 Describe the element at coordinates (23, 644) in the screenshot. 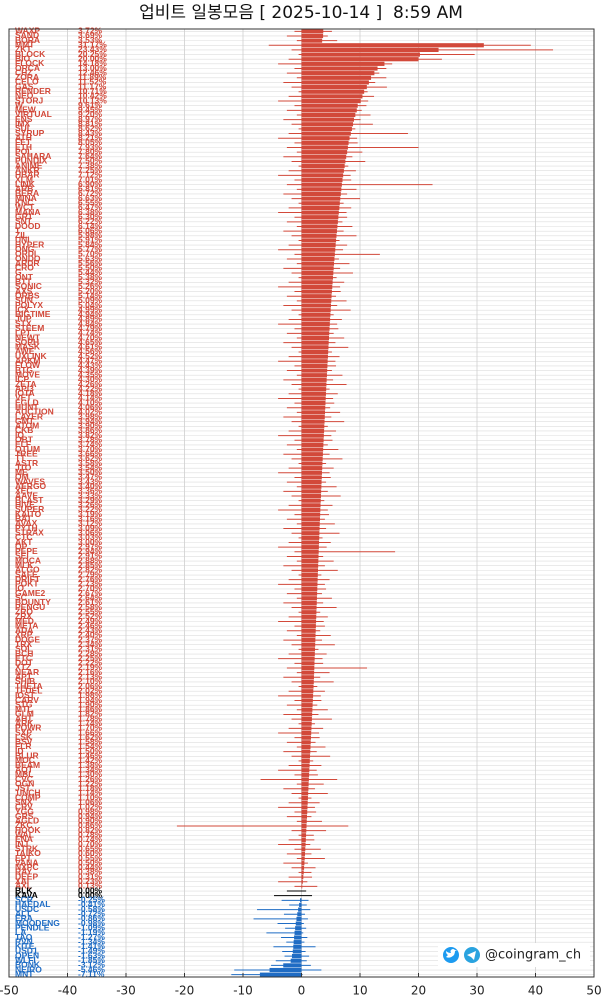

I see `row-name: TRX` at that location.